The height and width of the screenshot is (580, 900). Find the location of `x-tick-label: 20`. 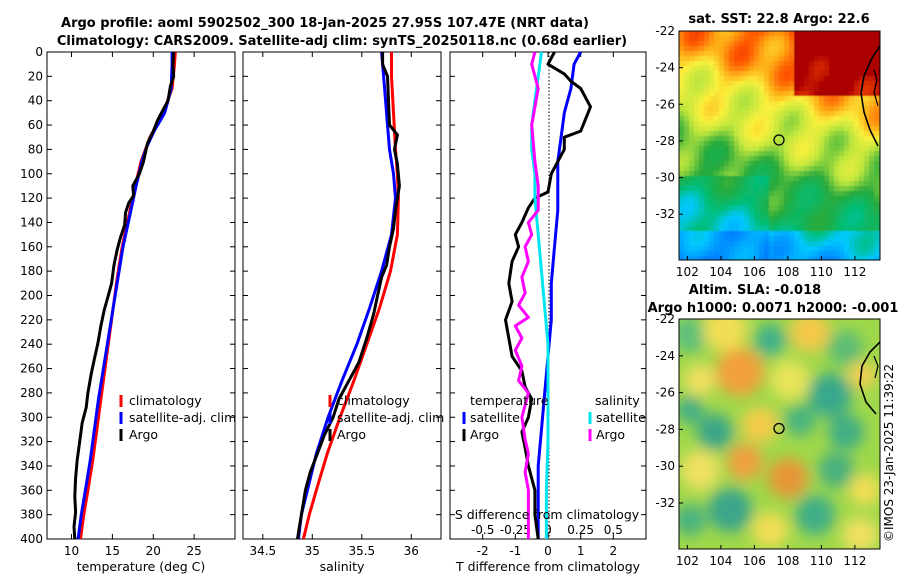

x-tick-label: 20 is located at coordinates (153, 551).